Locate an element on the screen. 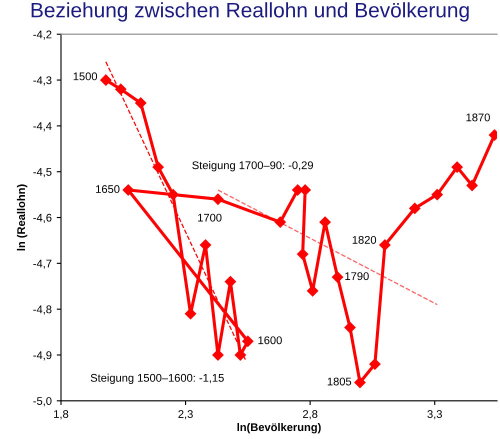 The height and width of the screenshot is (439, 500). x-tick-label: 2,3 is located at coordinates (185, 415).